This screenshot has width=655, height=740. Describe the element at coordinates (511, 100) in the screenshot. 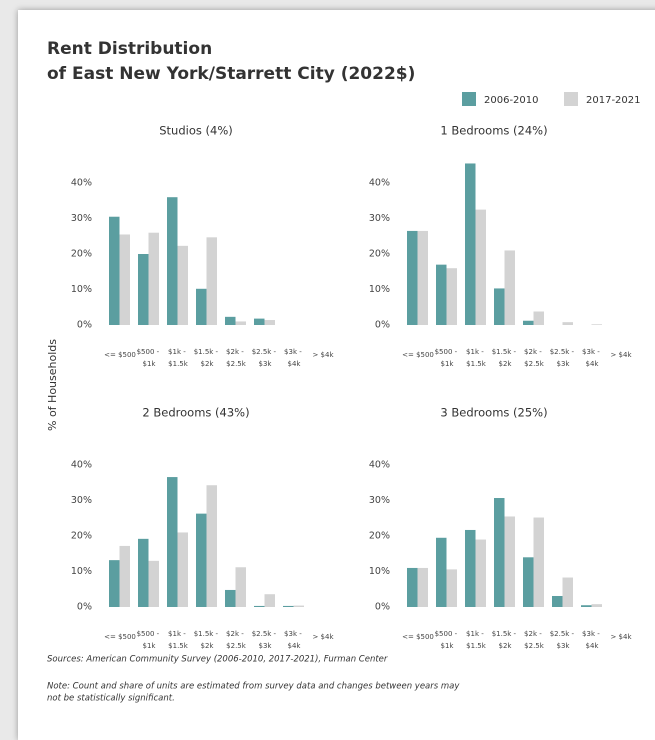

I see `legend-label: 2006-2010` at that location.